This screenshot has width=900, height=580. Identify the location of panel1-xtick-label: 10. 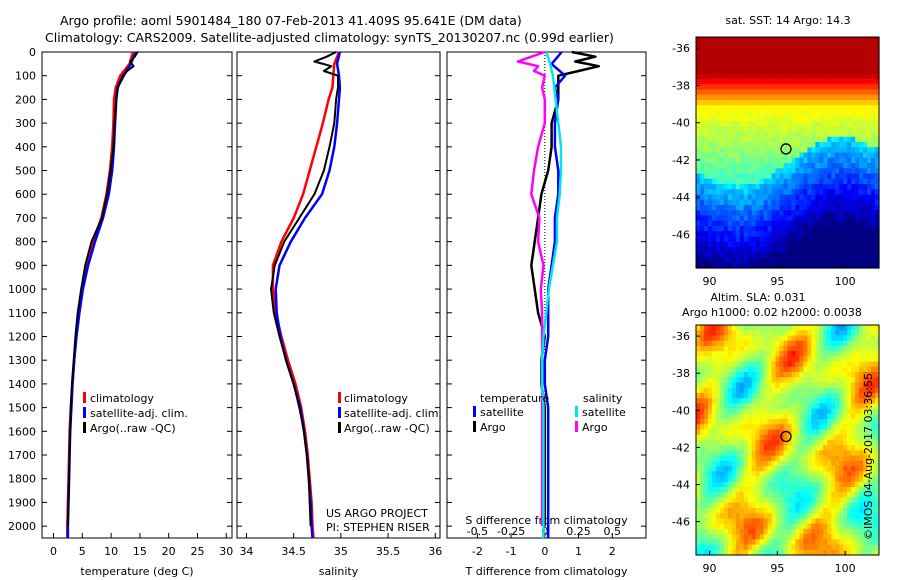
(111, 551).